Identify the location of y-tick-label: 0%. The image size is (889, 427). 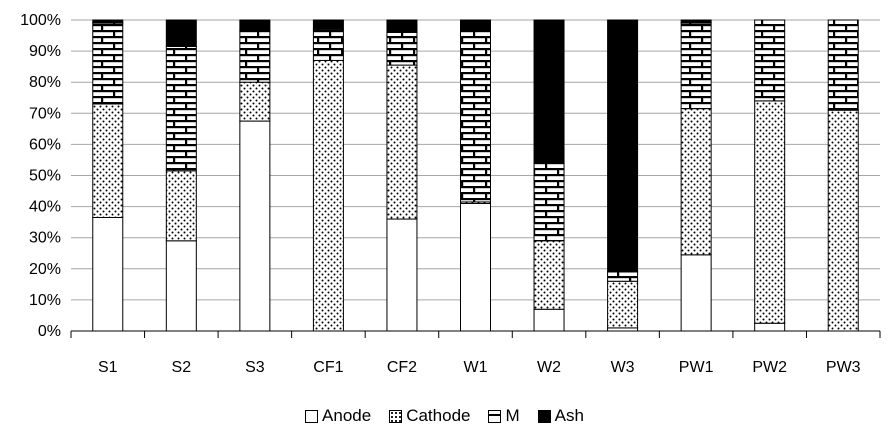
(49, 331).